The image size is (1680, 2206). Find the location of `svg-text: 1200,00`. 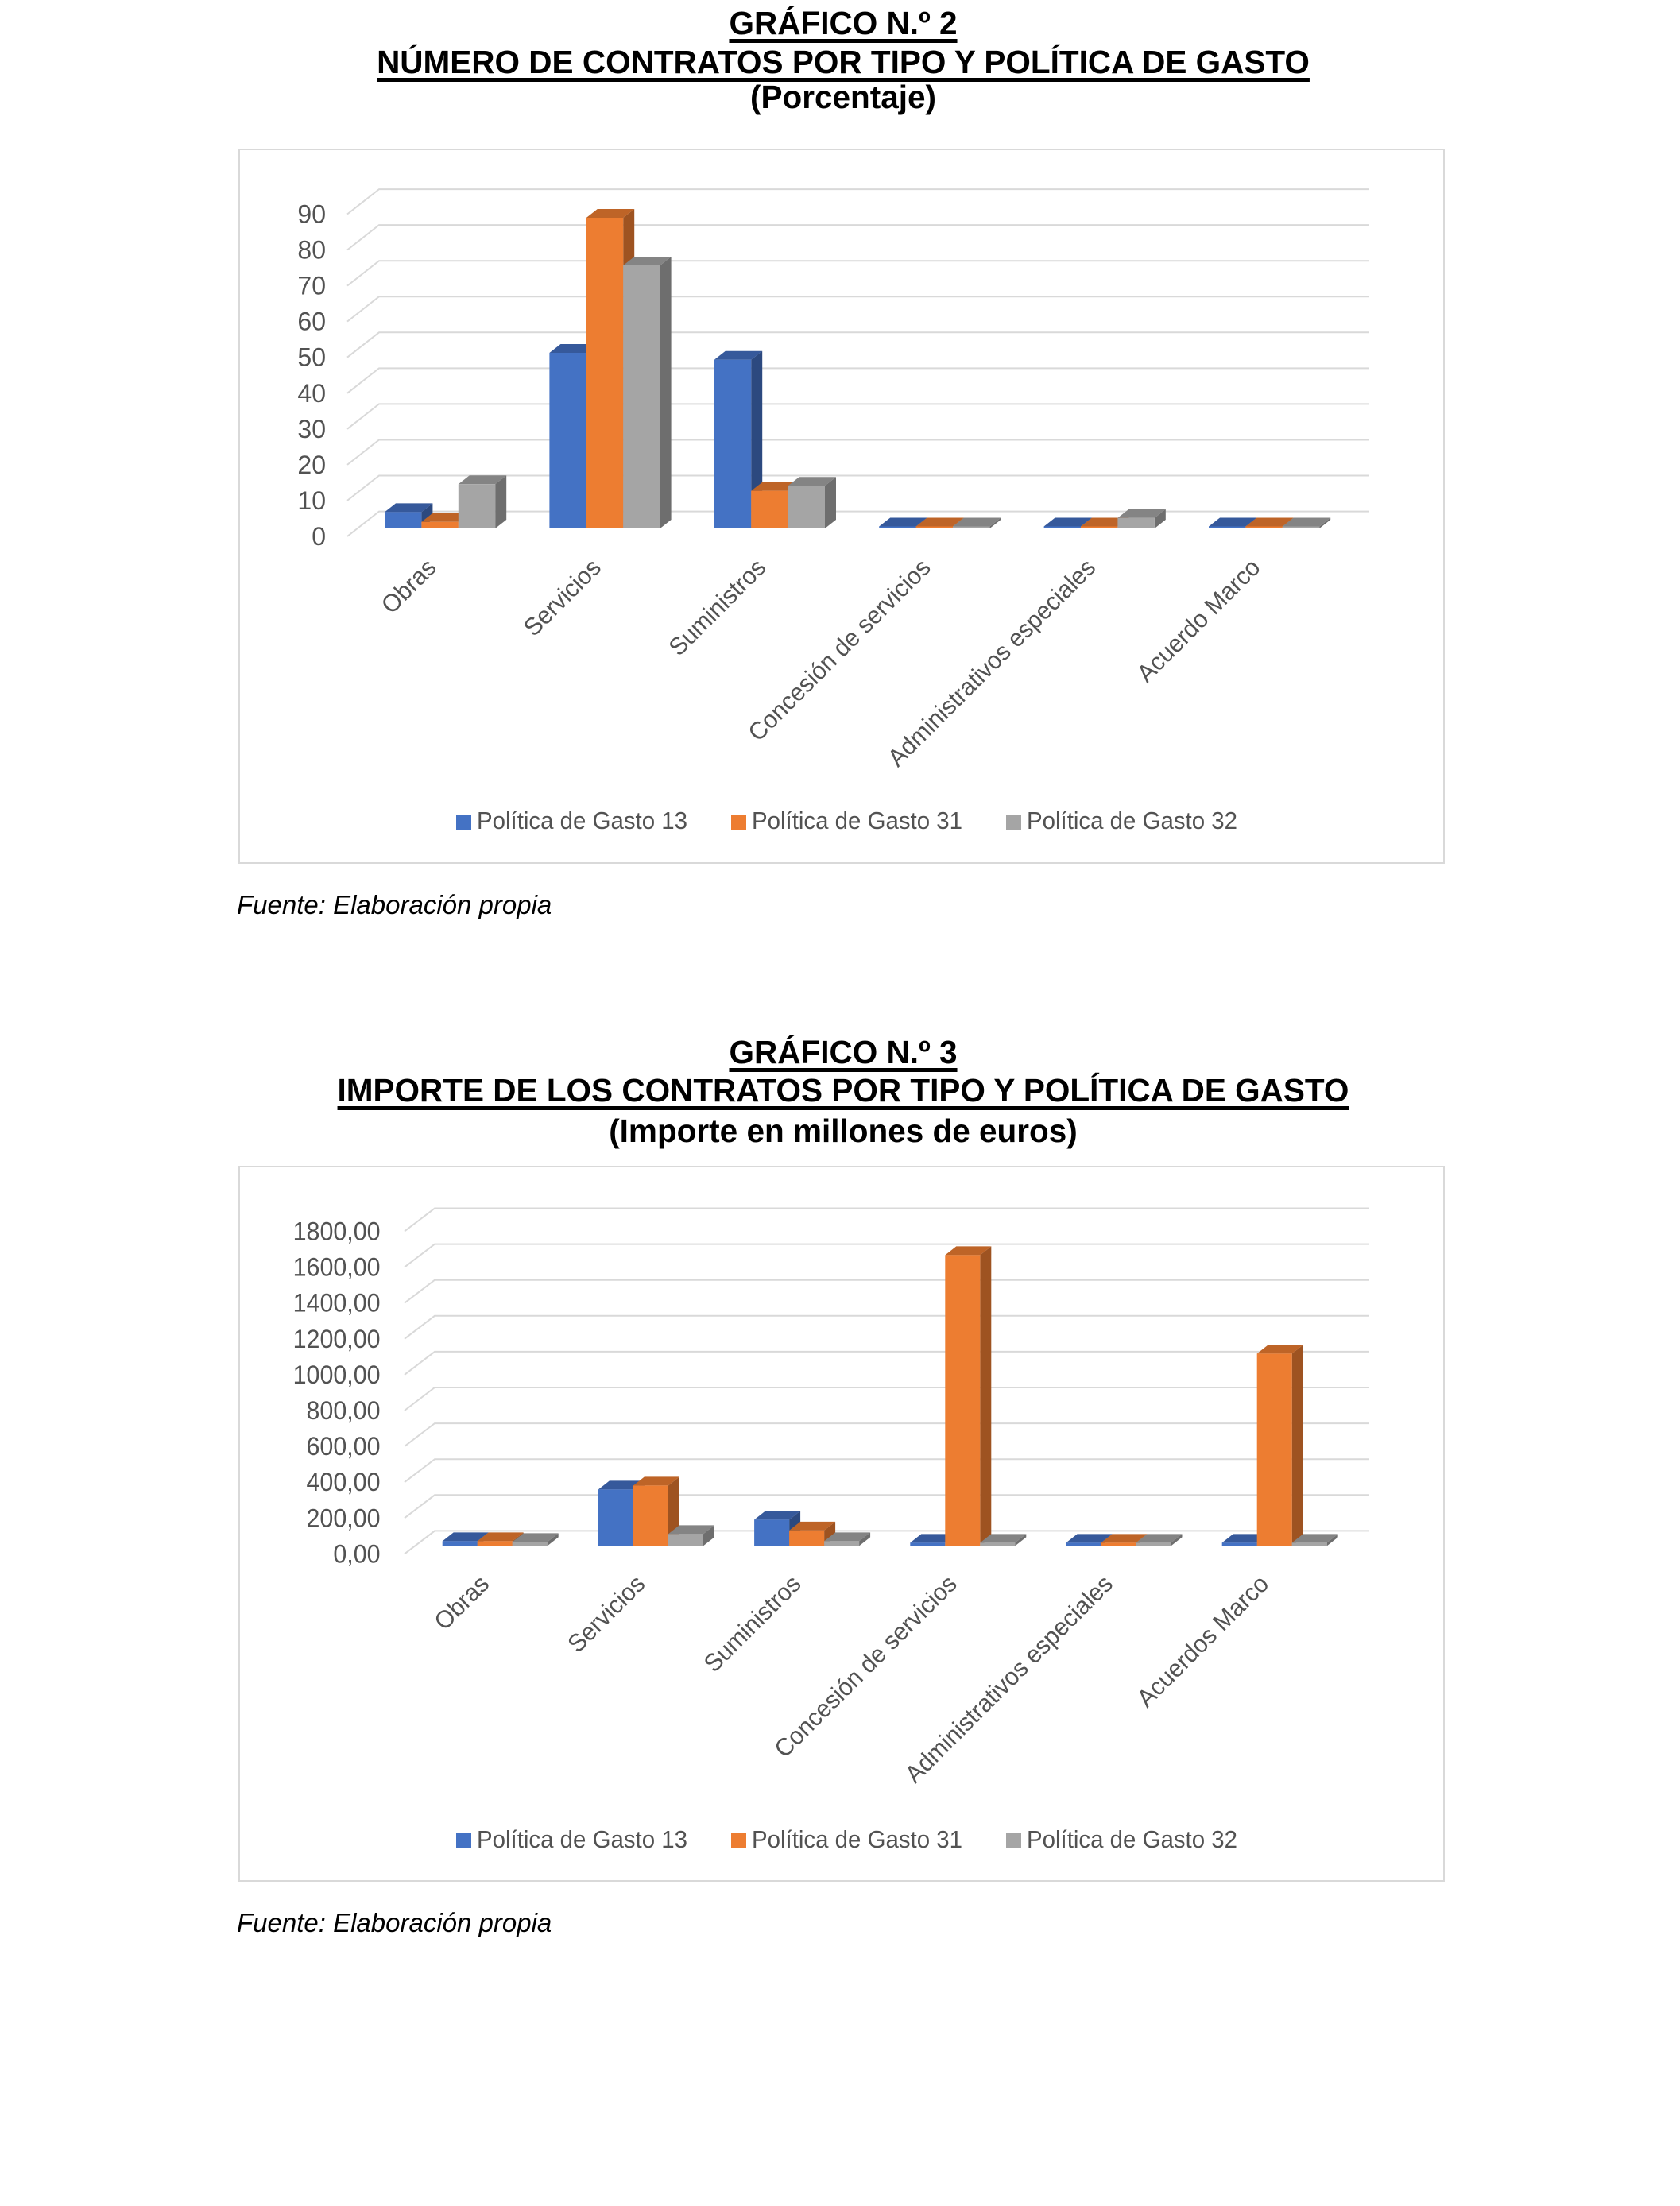

svg-text: 1200,00 is located at coordinates (337, 1339).